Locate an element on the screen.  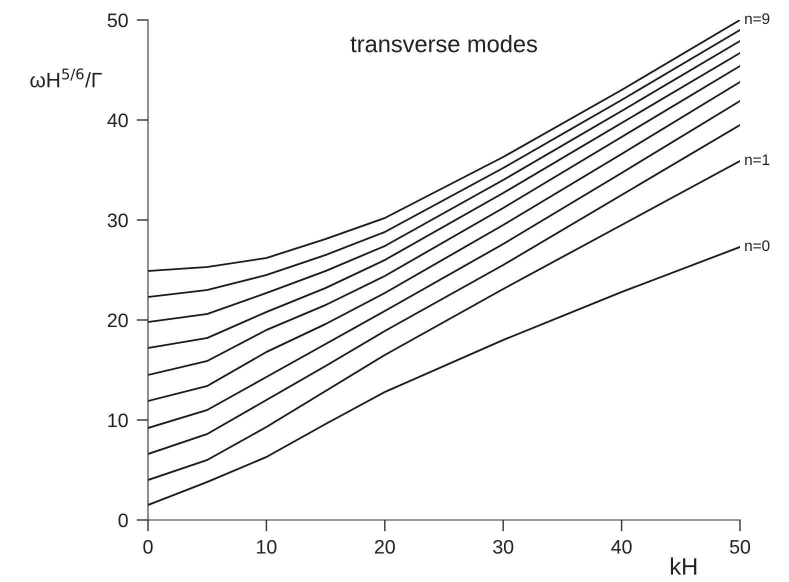
y-tick-label: 0 is located at coordinates (123, 520).